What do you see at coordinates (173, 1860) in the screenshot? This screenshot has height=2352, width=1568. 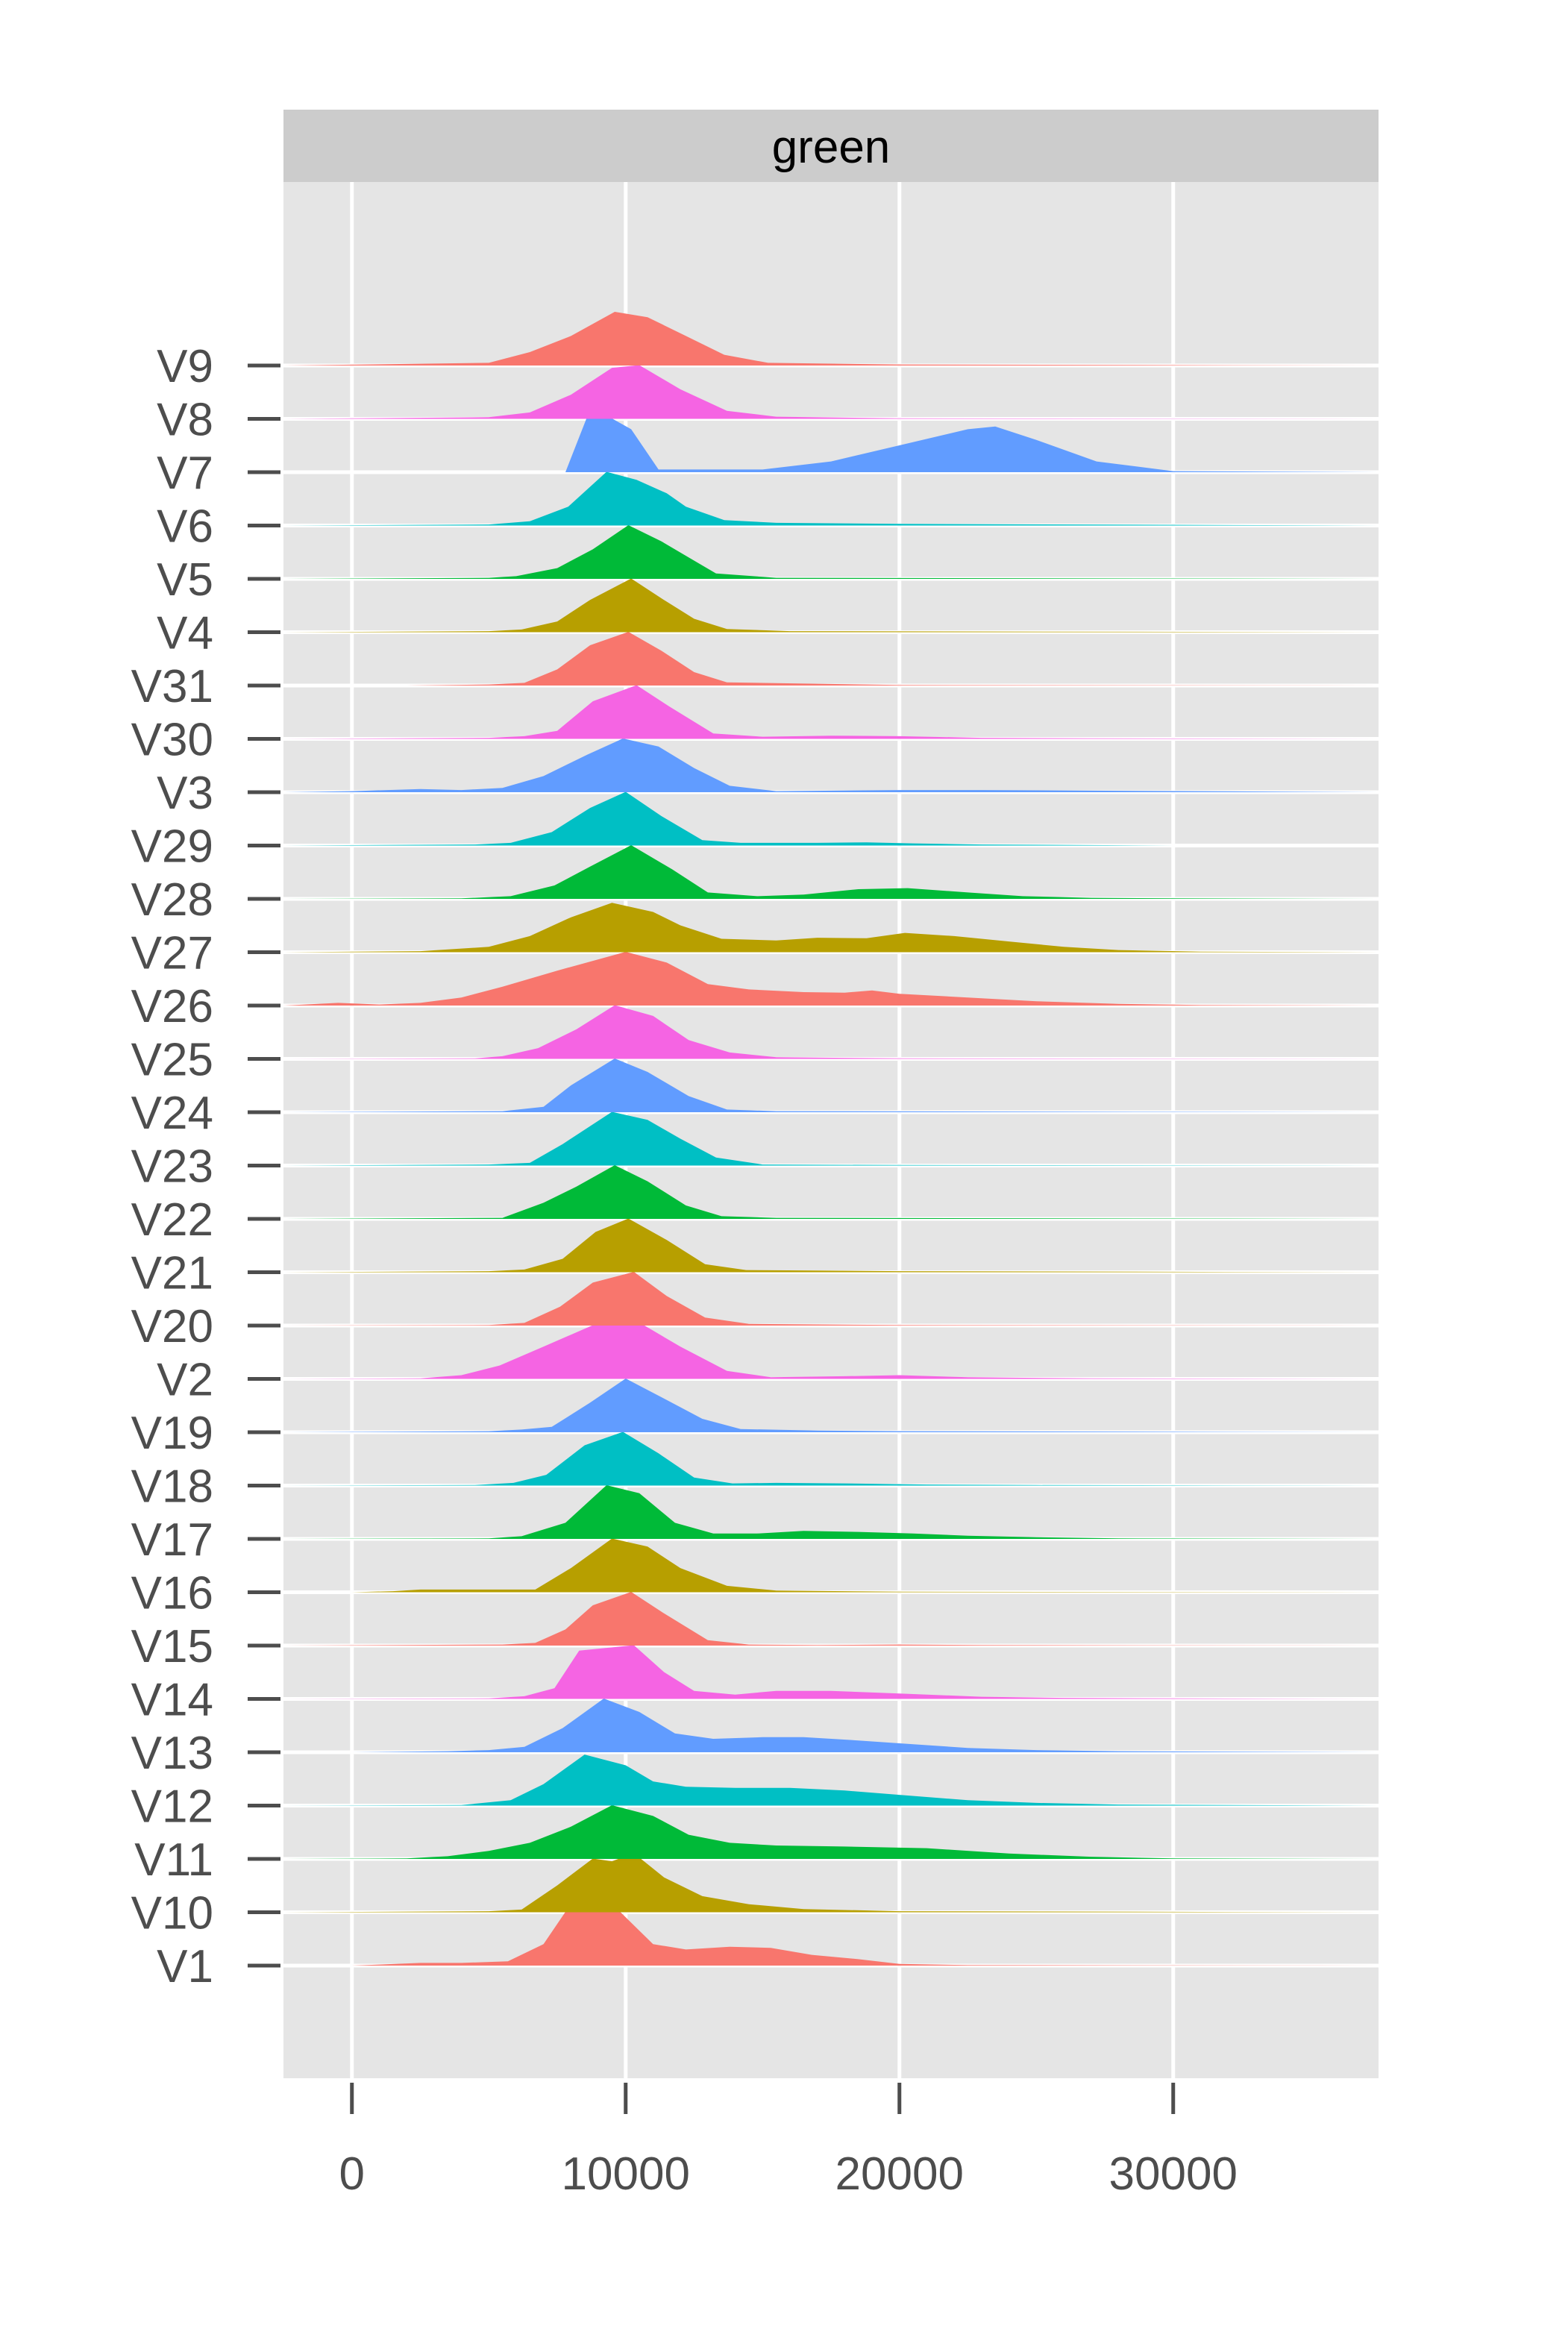 I see `y-tick-label: V11` at bounding box center [173, 1860].